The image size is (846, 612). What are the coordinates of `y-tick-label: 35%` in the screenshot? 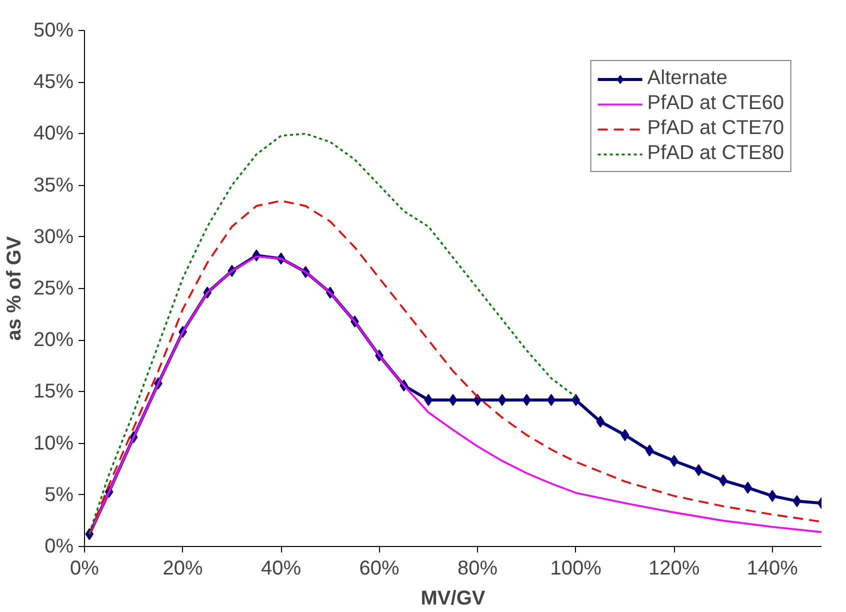 It's located at (53, 185).